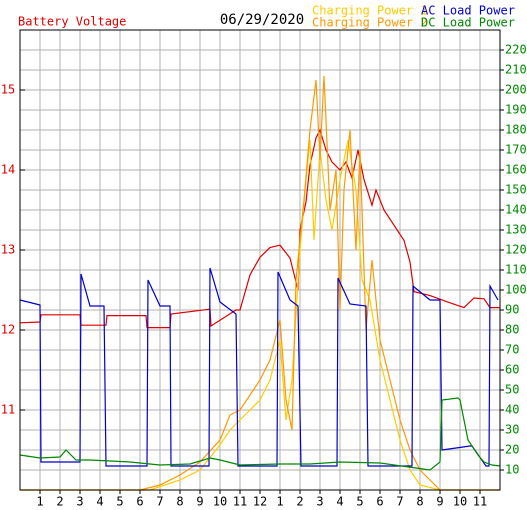 The width and height of the screenshot is (527, 510). What do you see at coordinates (8, 90) in the screenshot?
I see `y-tick-label: 15` at bounding box center [8, 90].